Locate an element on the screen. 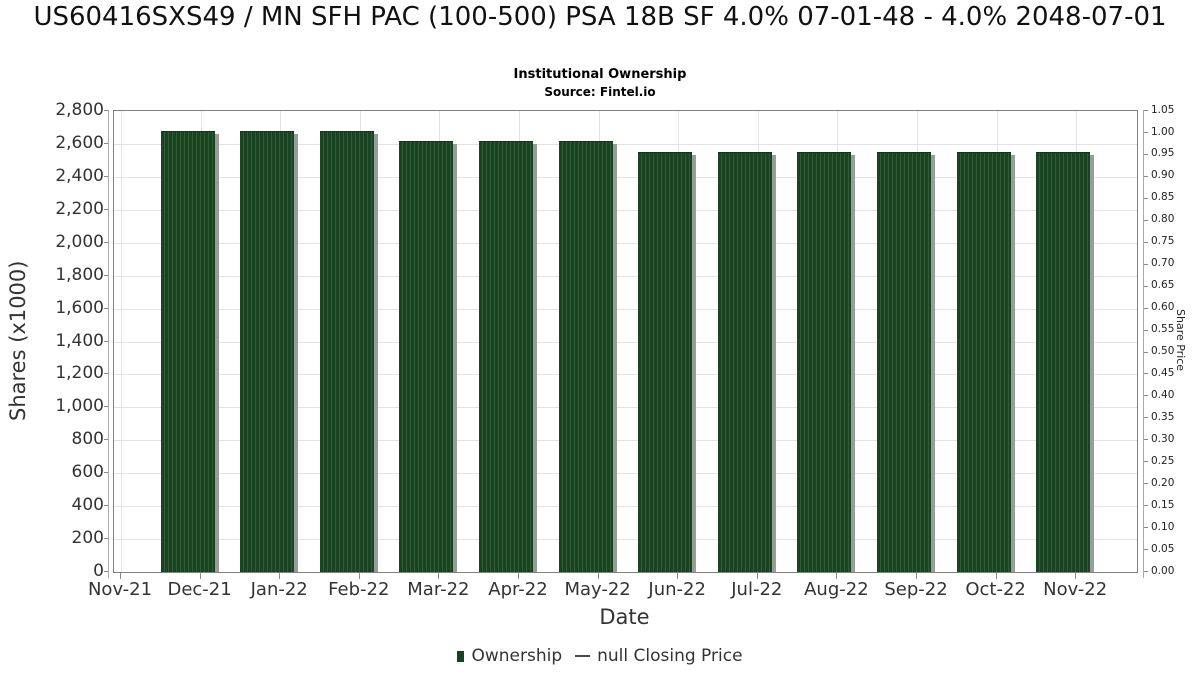 This screenshot has height=675, width=1200. ownership-legend-swatch-icon is located at coordinates (461, 656).